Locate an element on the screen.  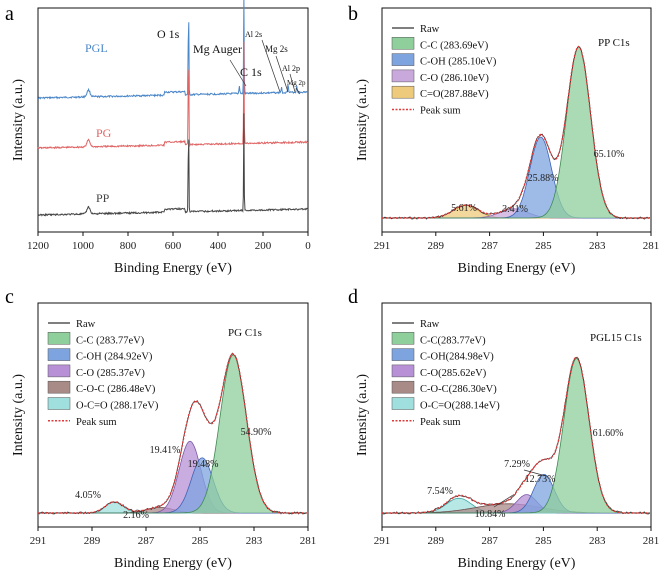
peak-sum-line is located at coordinates (516, 435).